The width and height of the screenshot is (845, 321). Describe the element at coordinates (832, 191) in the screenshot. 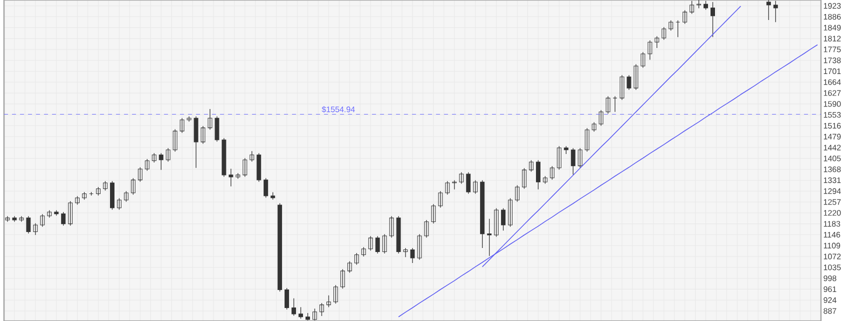

I see `y-tick-label: 1294` at that location.